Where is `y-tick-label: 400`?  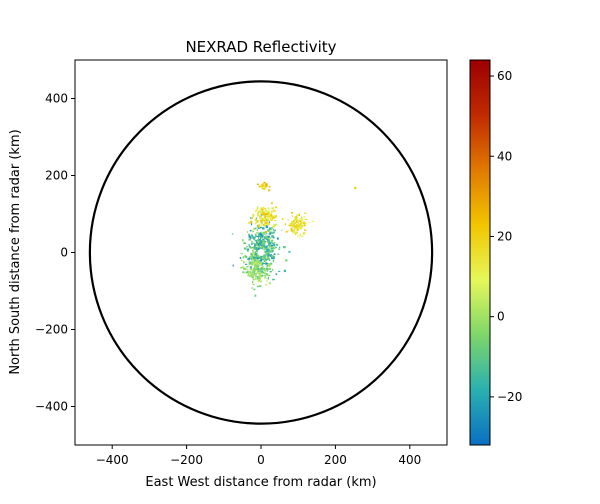
y-tick-label: 400 is located at coordinates (56, 99).